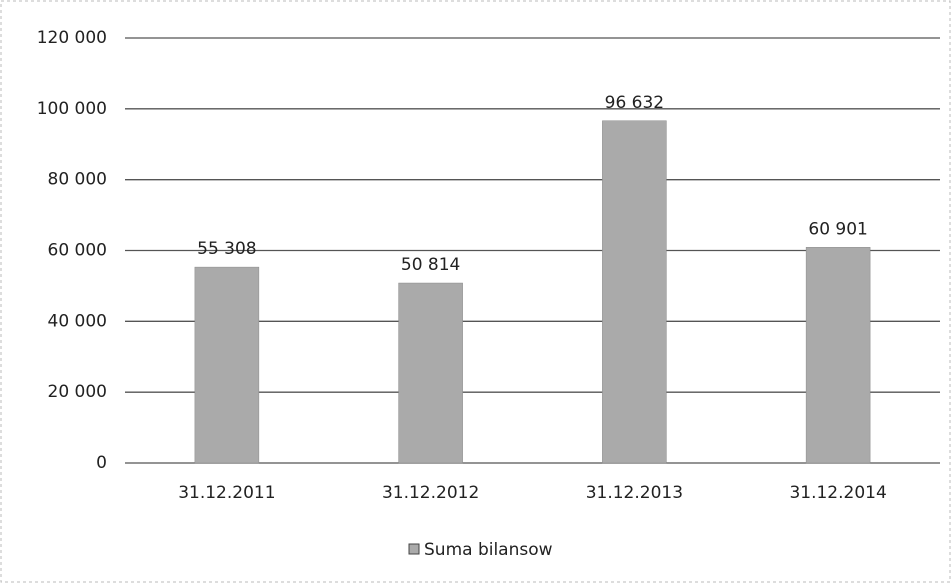 This screenshot has width=952, height=584. Describe the element at coordinates (77, 392) in the screenshot. I see `y-tick-label: 20 000` at that location.